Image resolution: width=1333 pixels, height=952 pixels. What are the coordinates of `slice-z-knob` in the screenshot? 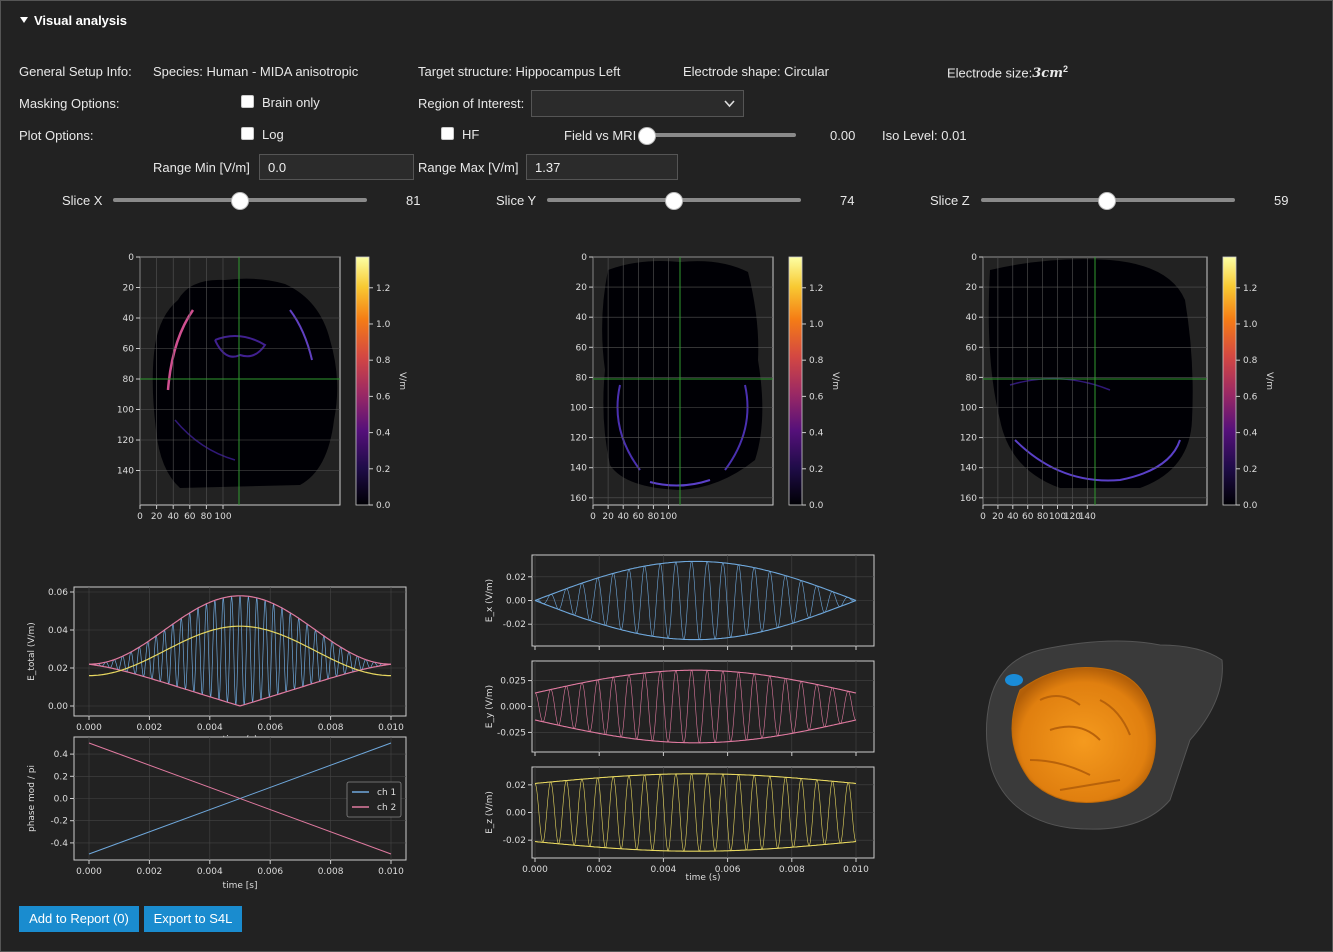 It's located at (1107, 201).